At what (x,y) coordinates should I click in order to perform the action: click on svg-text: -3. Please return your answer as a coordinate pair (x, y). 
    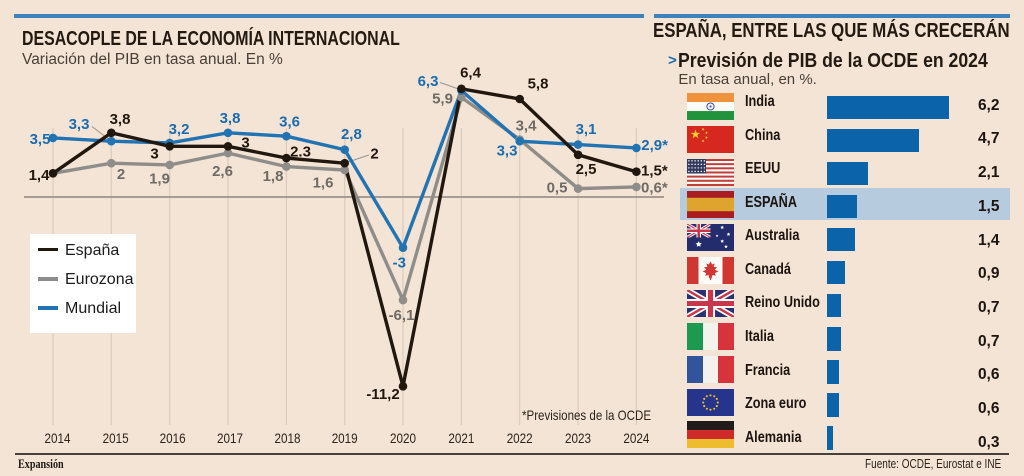
    Looking at the image, I should click on (399, 263).